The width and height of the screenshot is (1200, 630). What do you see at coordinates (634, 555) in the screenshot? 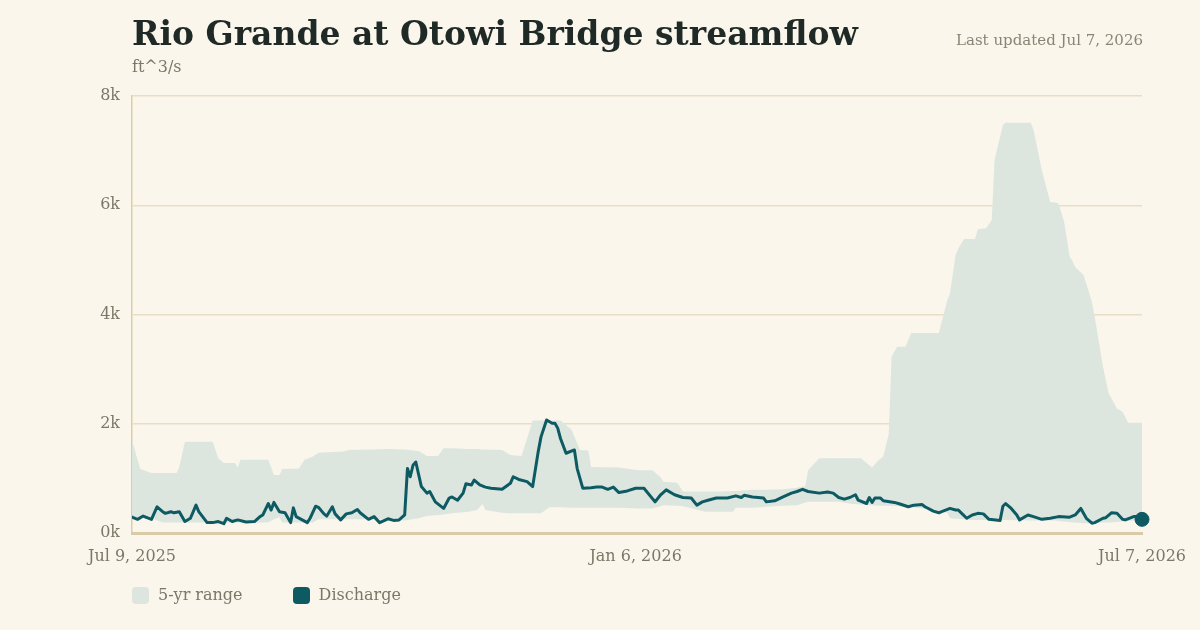
I see `x-tick-label: Jan 6, 2026` at bounding box center [634, 555].